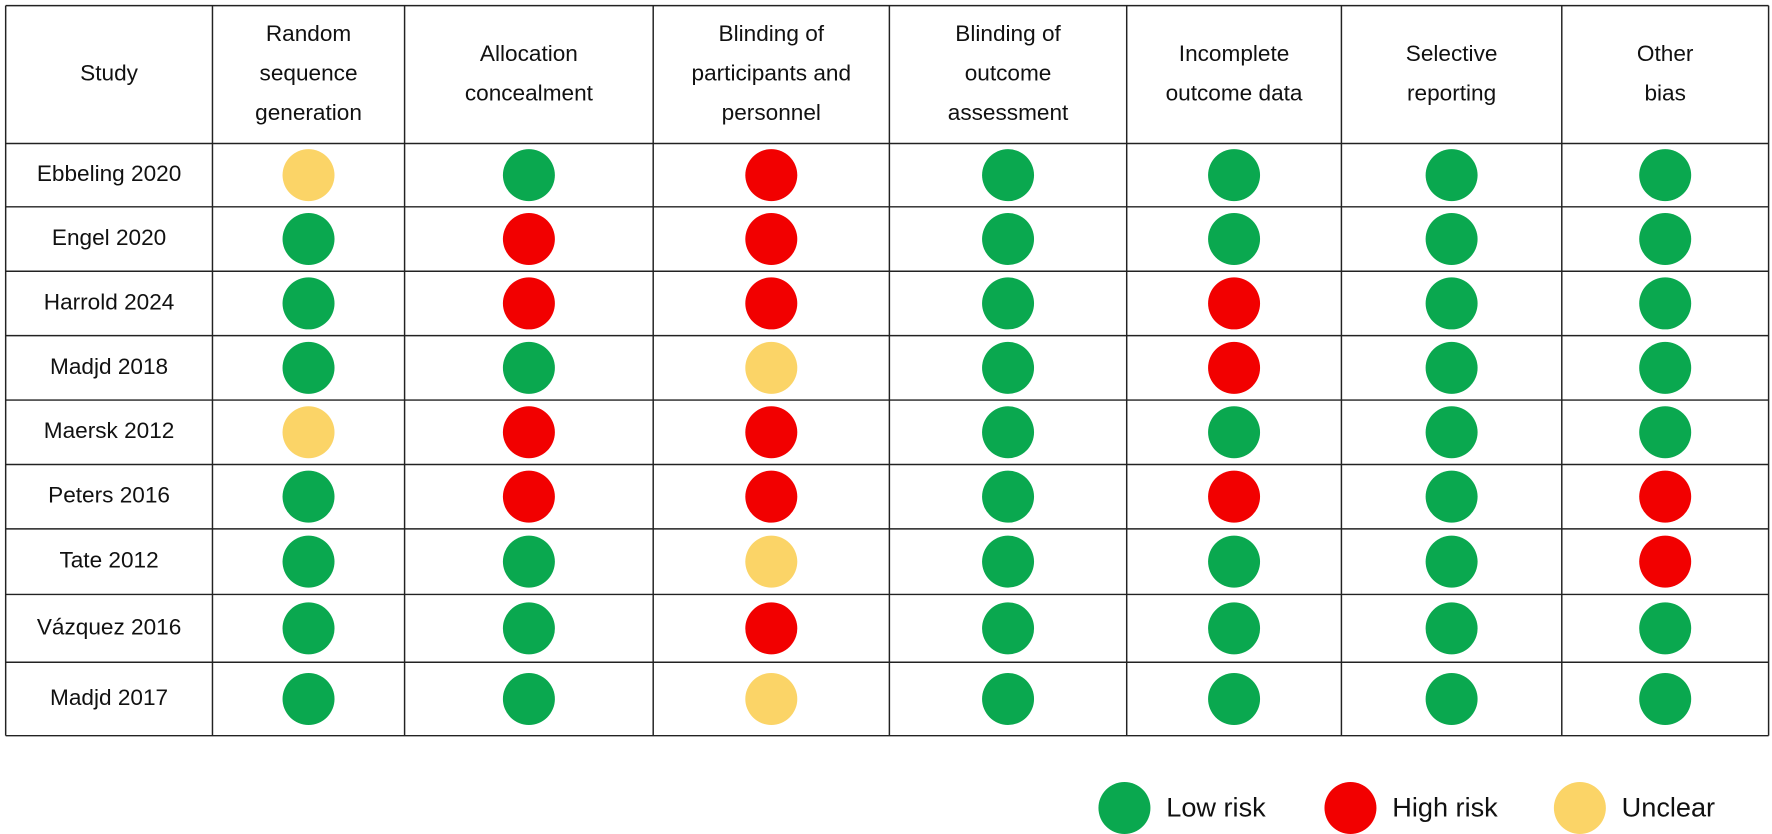 Image resolution: width=1772 pixels, height=834 pixels. What do you see at coordinates (109, 301) in the screenshot?
I see `study-name: Harrold 2024` at bounding box center [109, 301].